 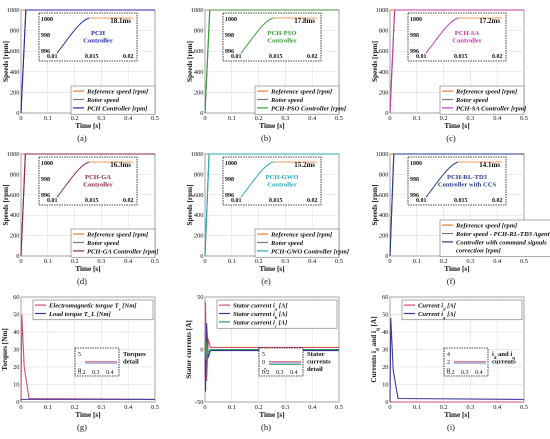 What do you see at coordinates (257, 35) in the screenshot?
I see `inset-curve` at bounding box center [257, 35].